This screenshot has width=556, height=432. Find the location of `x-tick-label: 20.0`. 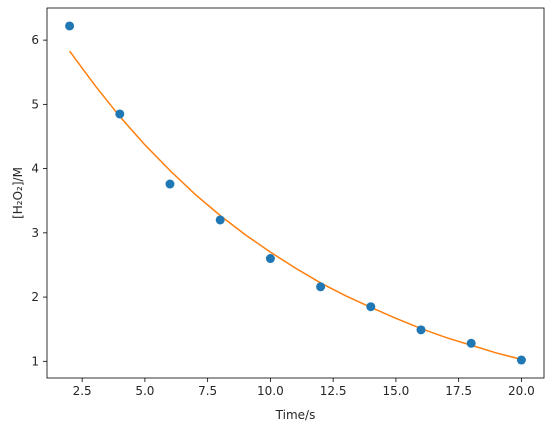

x-tick-label: 20.0 is located at coordinates (521, 391).